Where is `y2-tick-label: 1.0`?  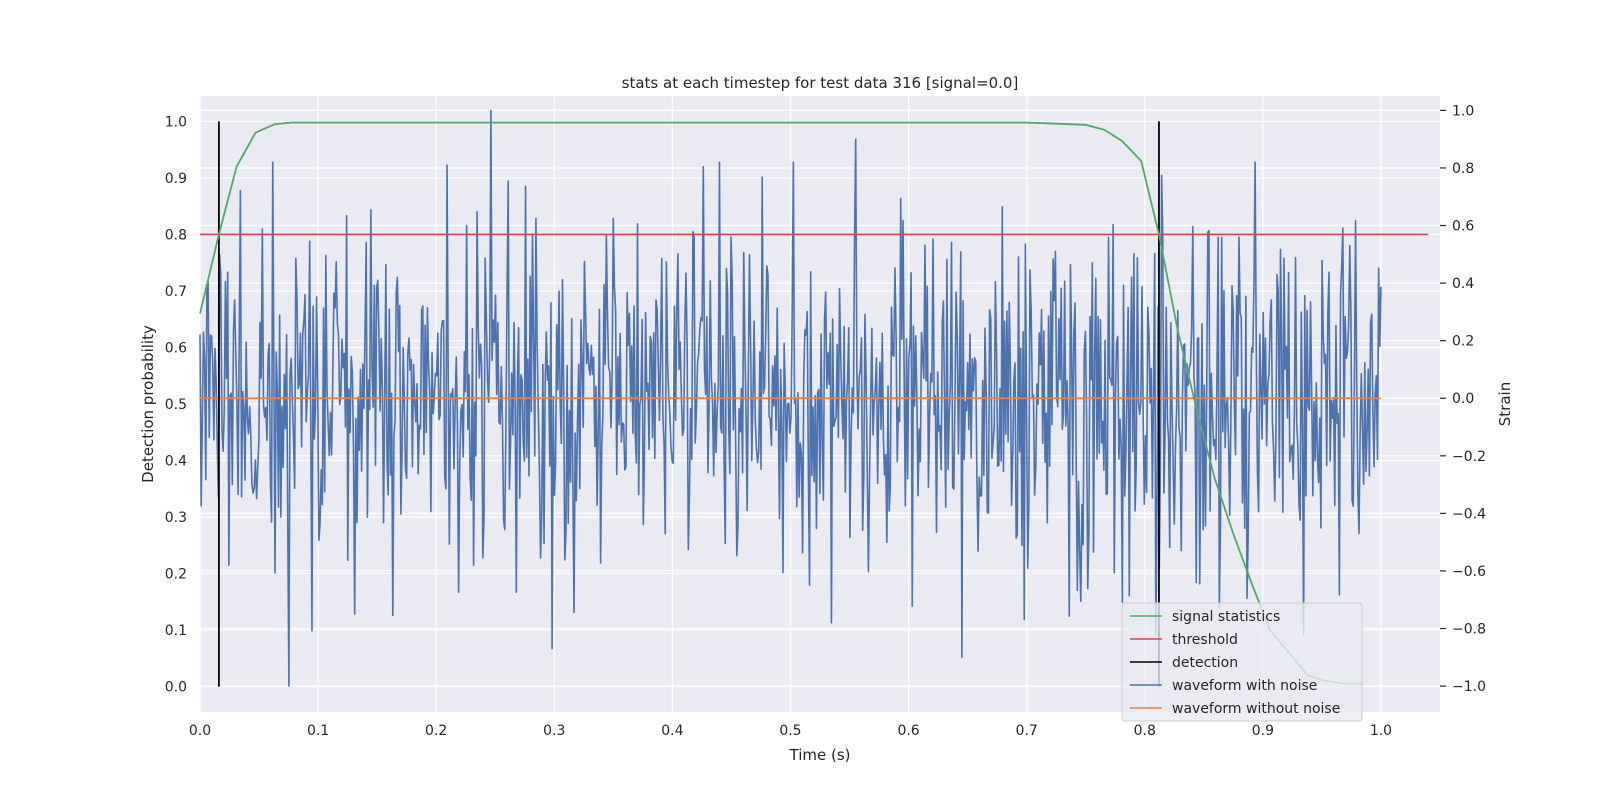
y2-tick-label: 1.0 is located at coordinates (1463, 111).